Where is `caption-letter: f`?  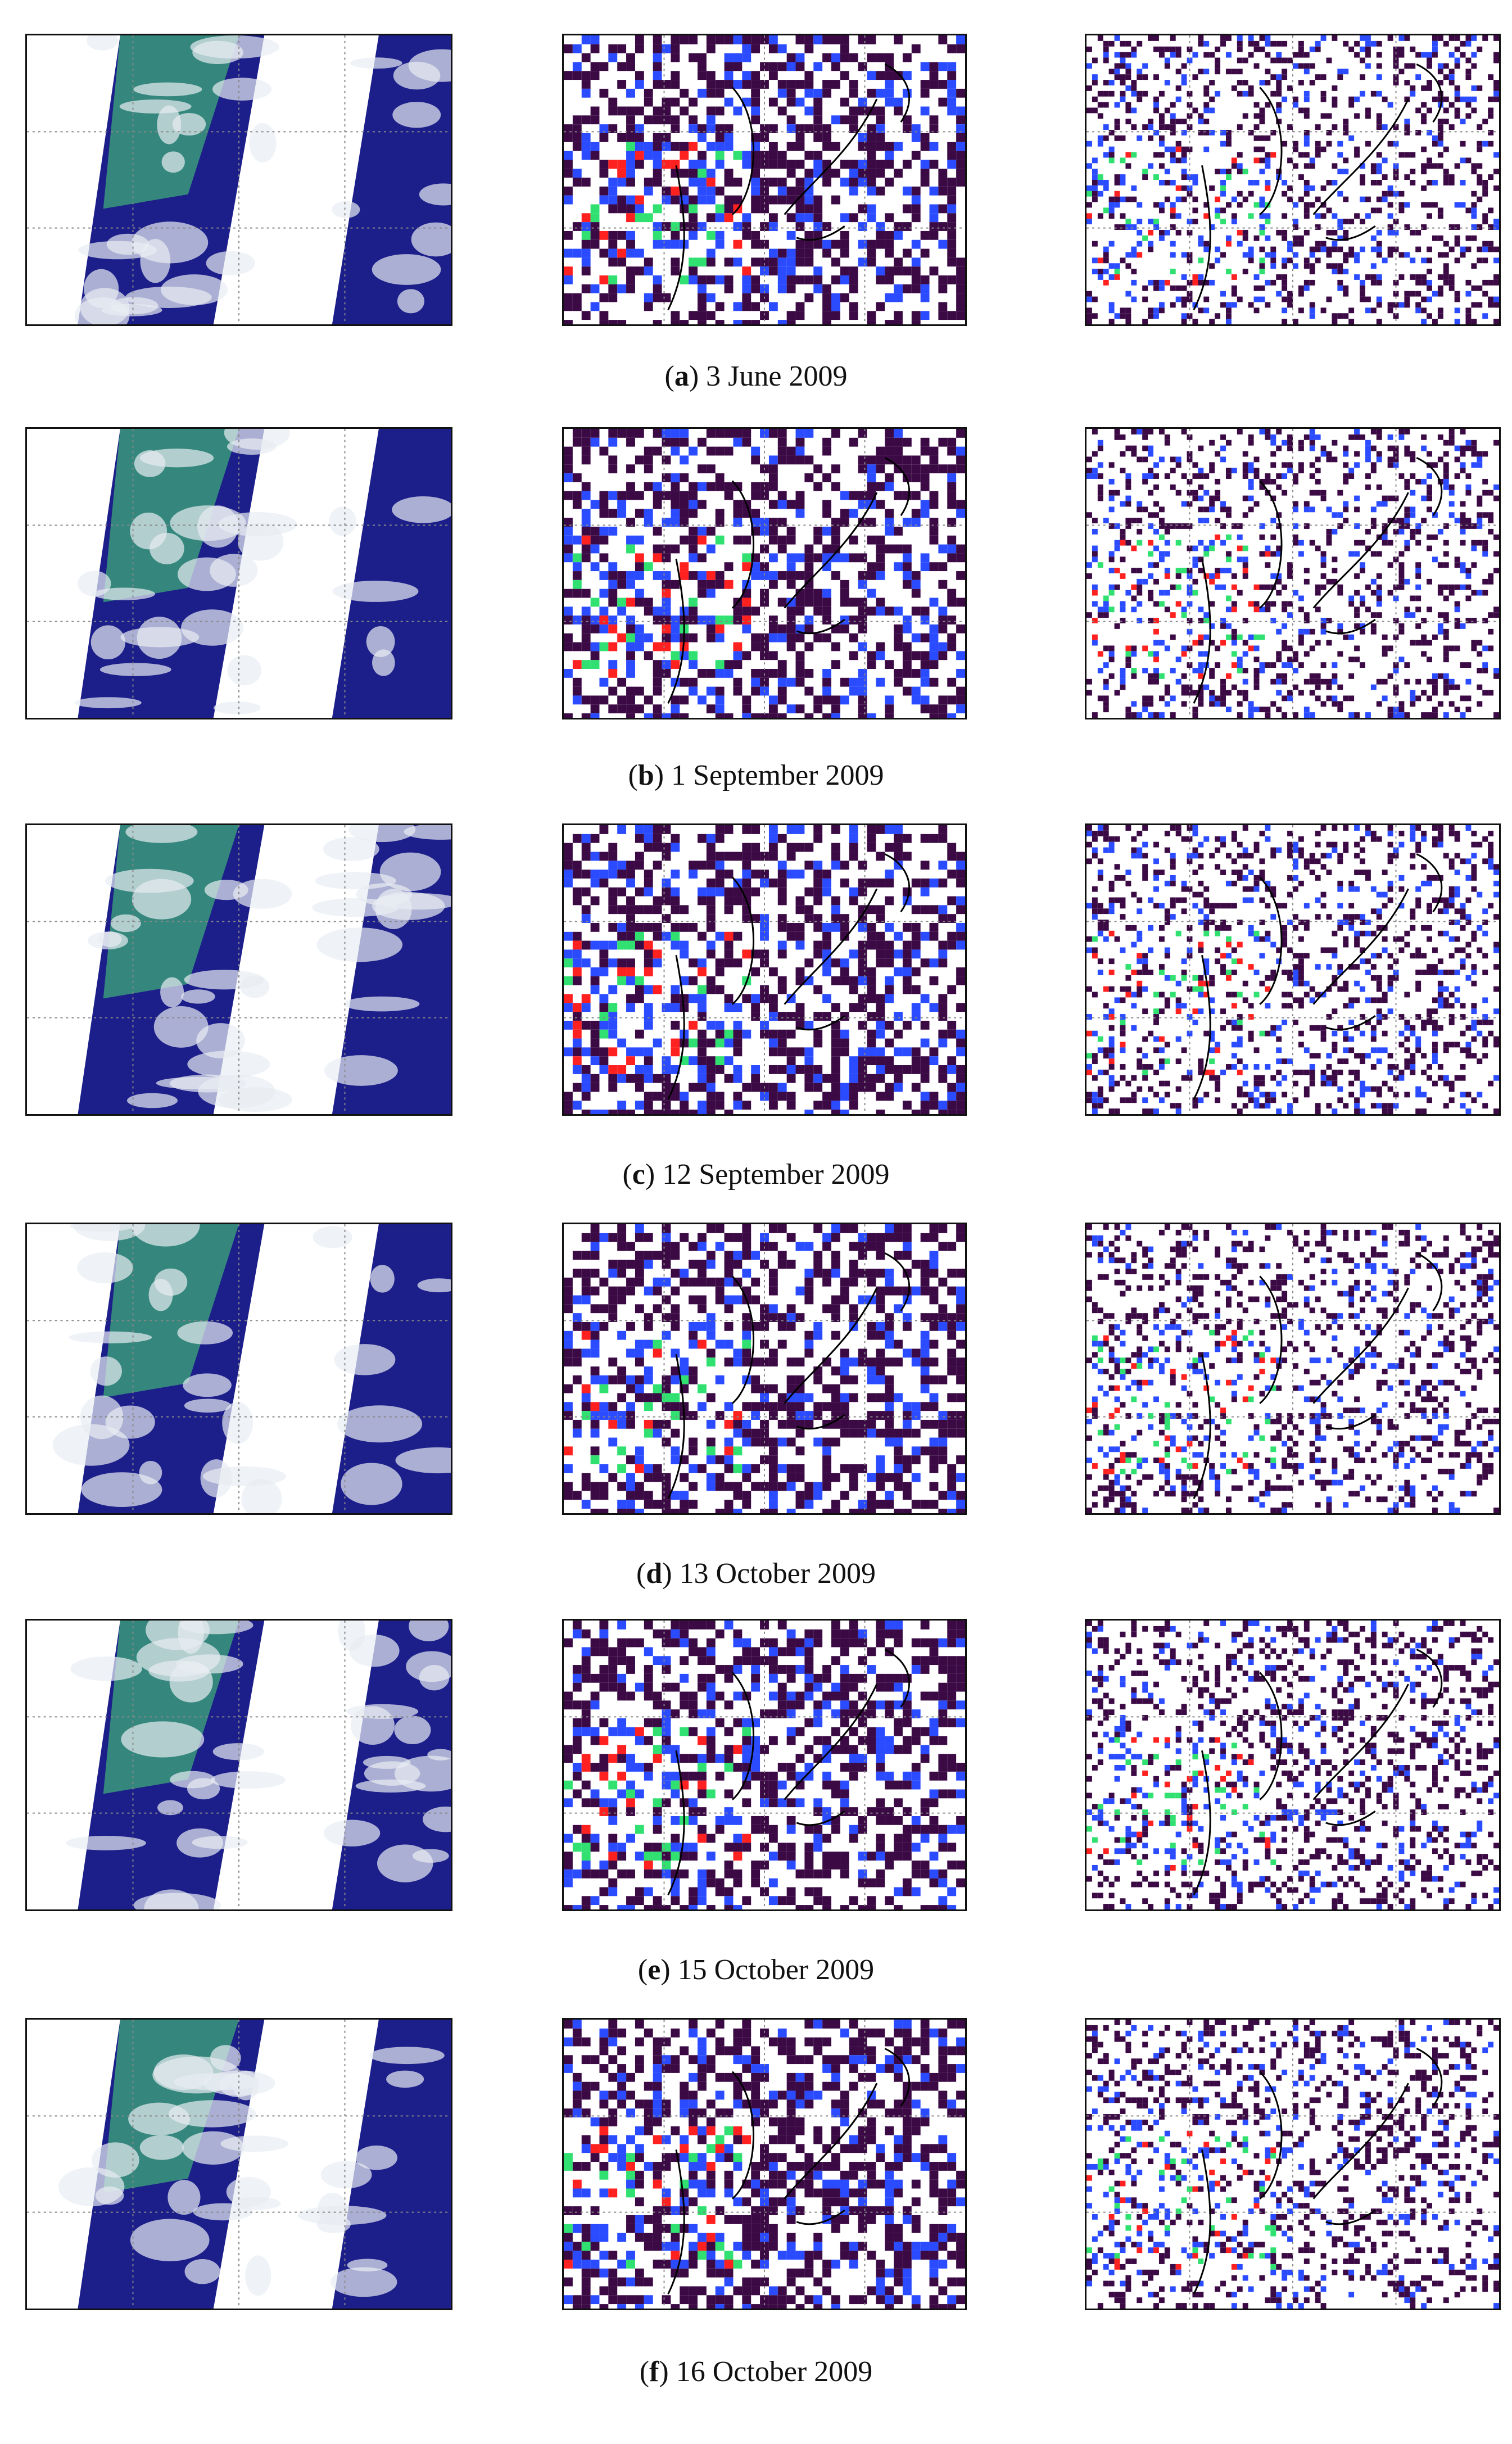 caption-letter: f is located at coordinates (654, 2372).